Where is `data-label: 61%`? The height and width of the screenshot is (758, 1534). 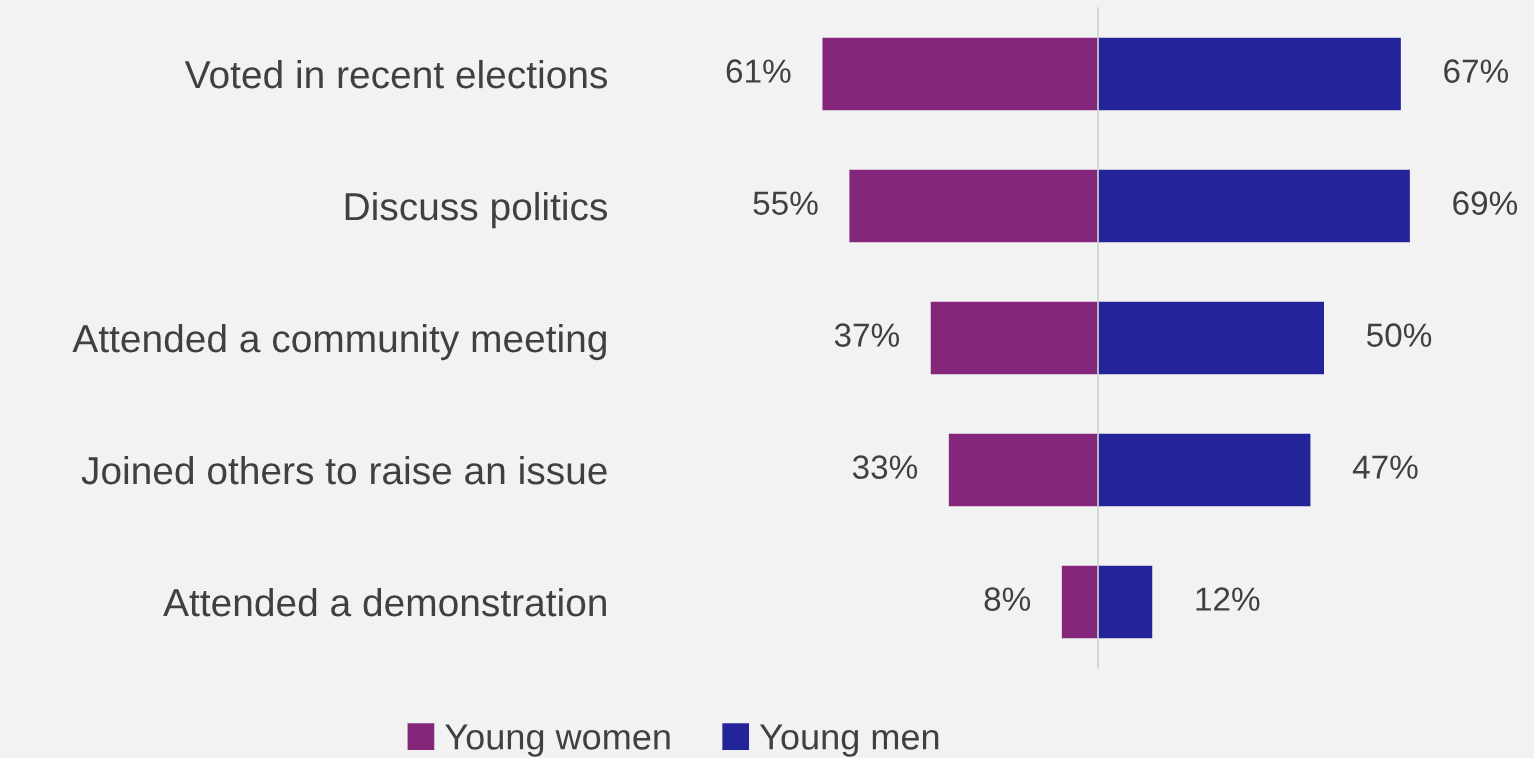
data-label: 61% is located at coordinates (758, 71).